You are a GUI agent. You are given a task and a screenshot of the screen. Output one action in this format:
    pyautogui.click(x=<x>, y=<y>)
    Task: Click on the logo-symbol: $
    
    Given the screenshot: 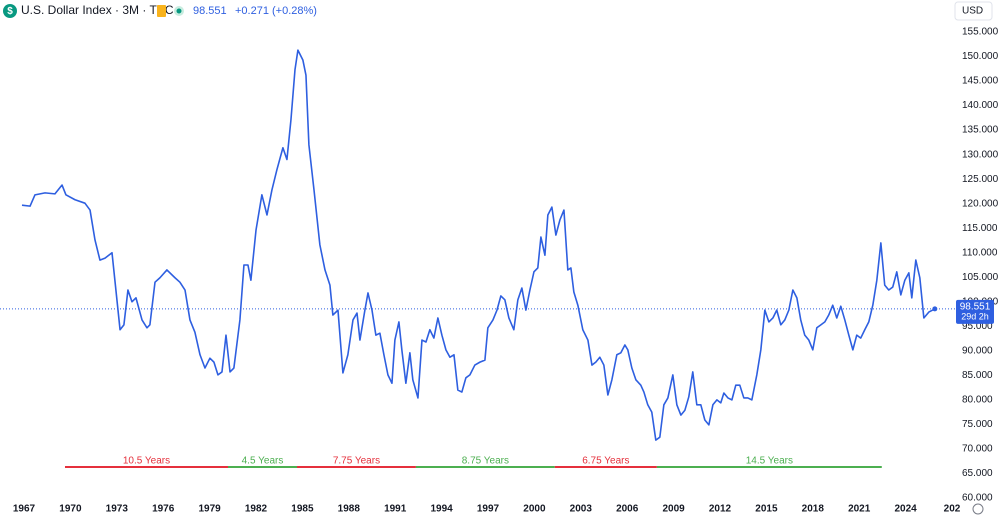 What is the action you would take?
    pyautogui.click(x=10, y=11)
    